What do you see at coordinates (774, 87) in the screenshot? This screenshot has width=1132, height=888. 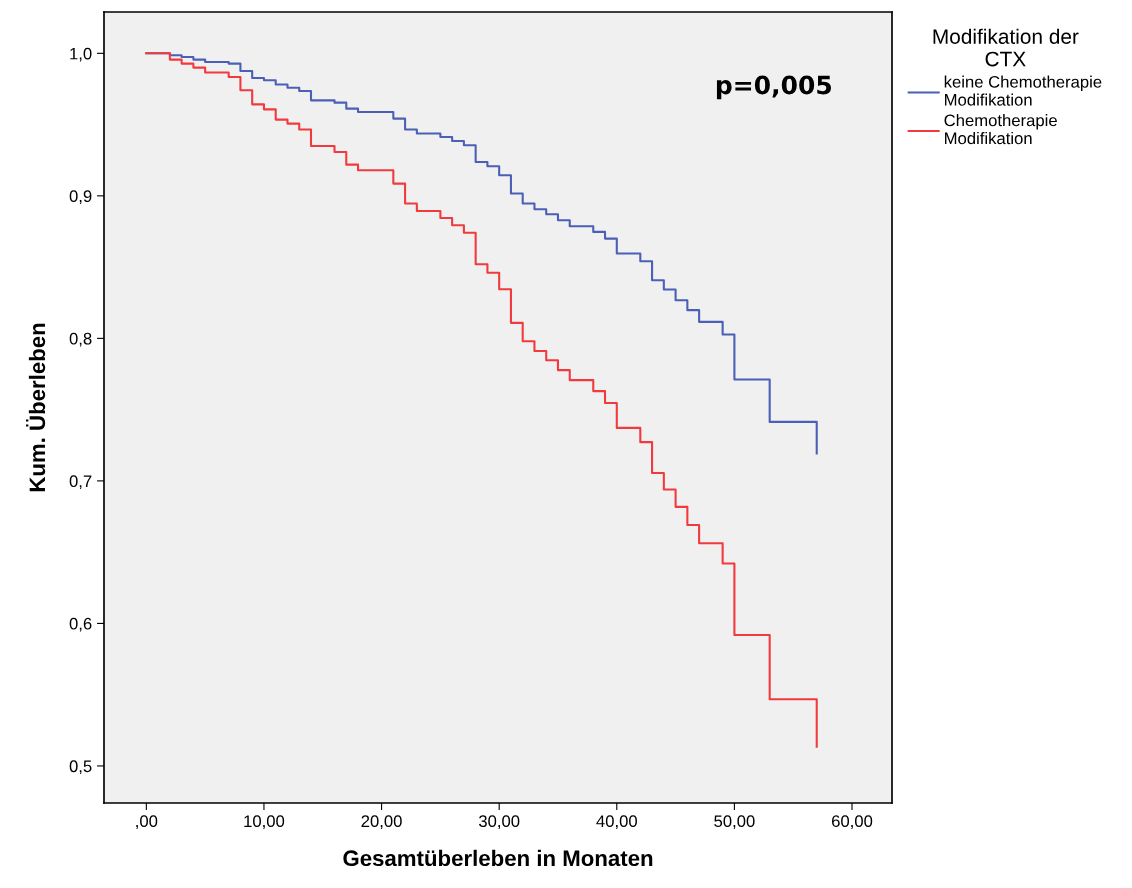 I see `annotation: p=0,005` at bounding box center [774, 87].